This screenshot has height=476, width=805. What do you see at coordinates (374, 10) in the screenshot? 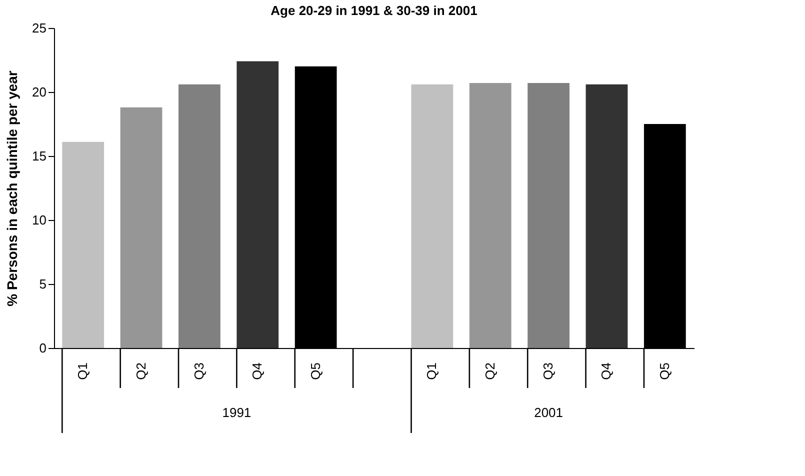
I see `chart-title: Age 20-29 in 1991 & 30-39 in 2001` at bounding box center [374, 10].